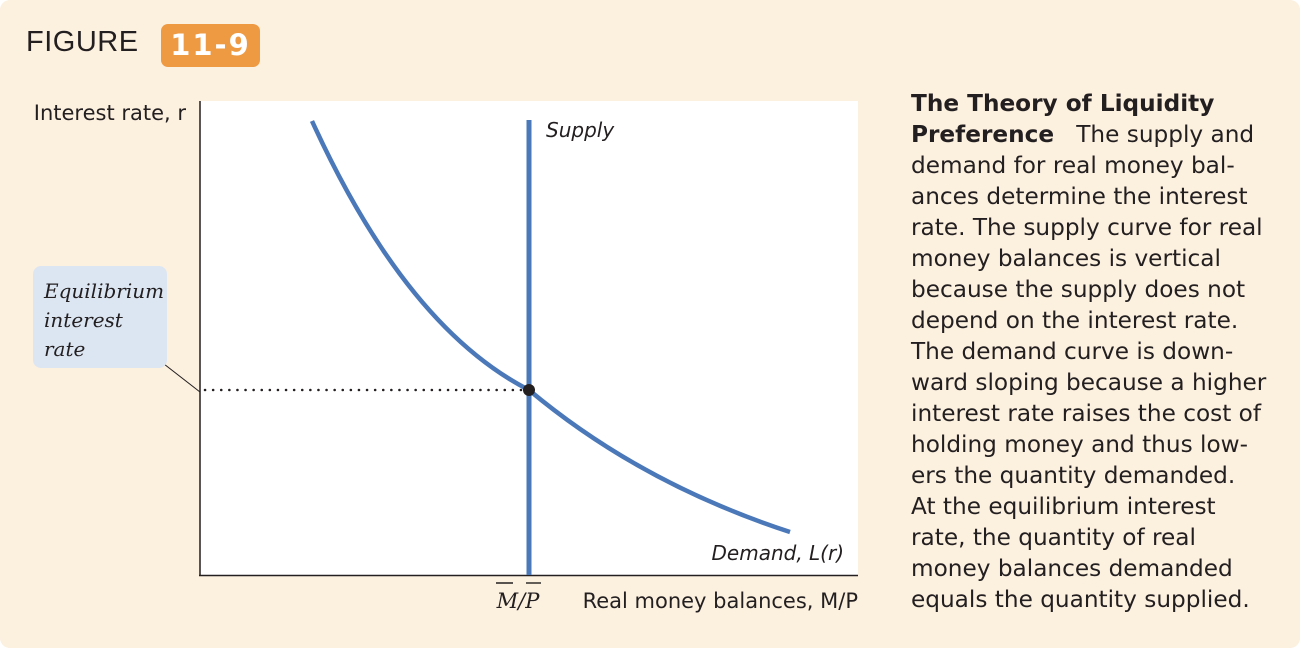 This screenshot has width=1306, height=654. What do you see at coordinates (106, 320) in the screenshot?
I see `equilibrium-callout-text: Equilibrium interest rate` at bounding box center [106, 320].